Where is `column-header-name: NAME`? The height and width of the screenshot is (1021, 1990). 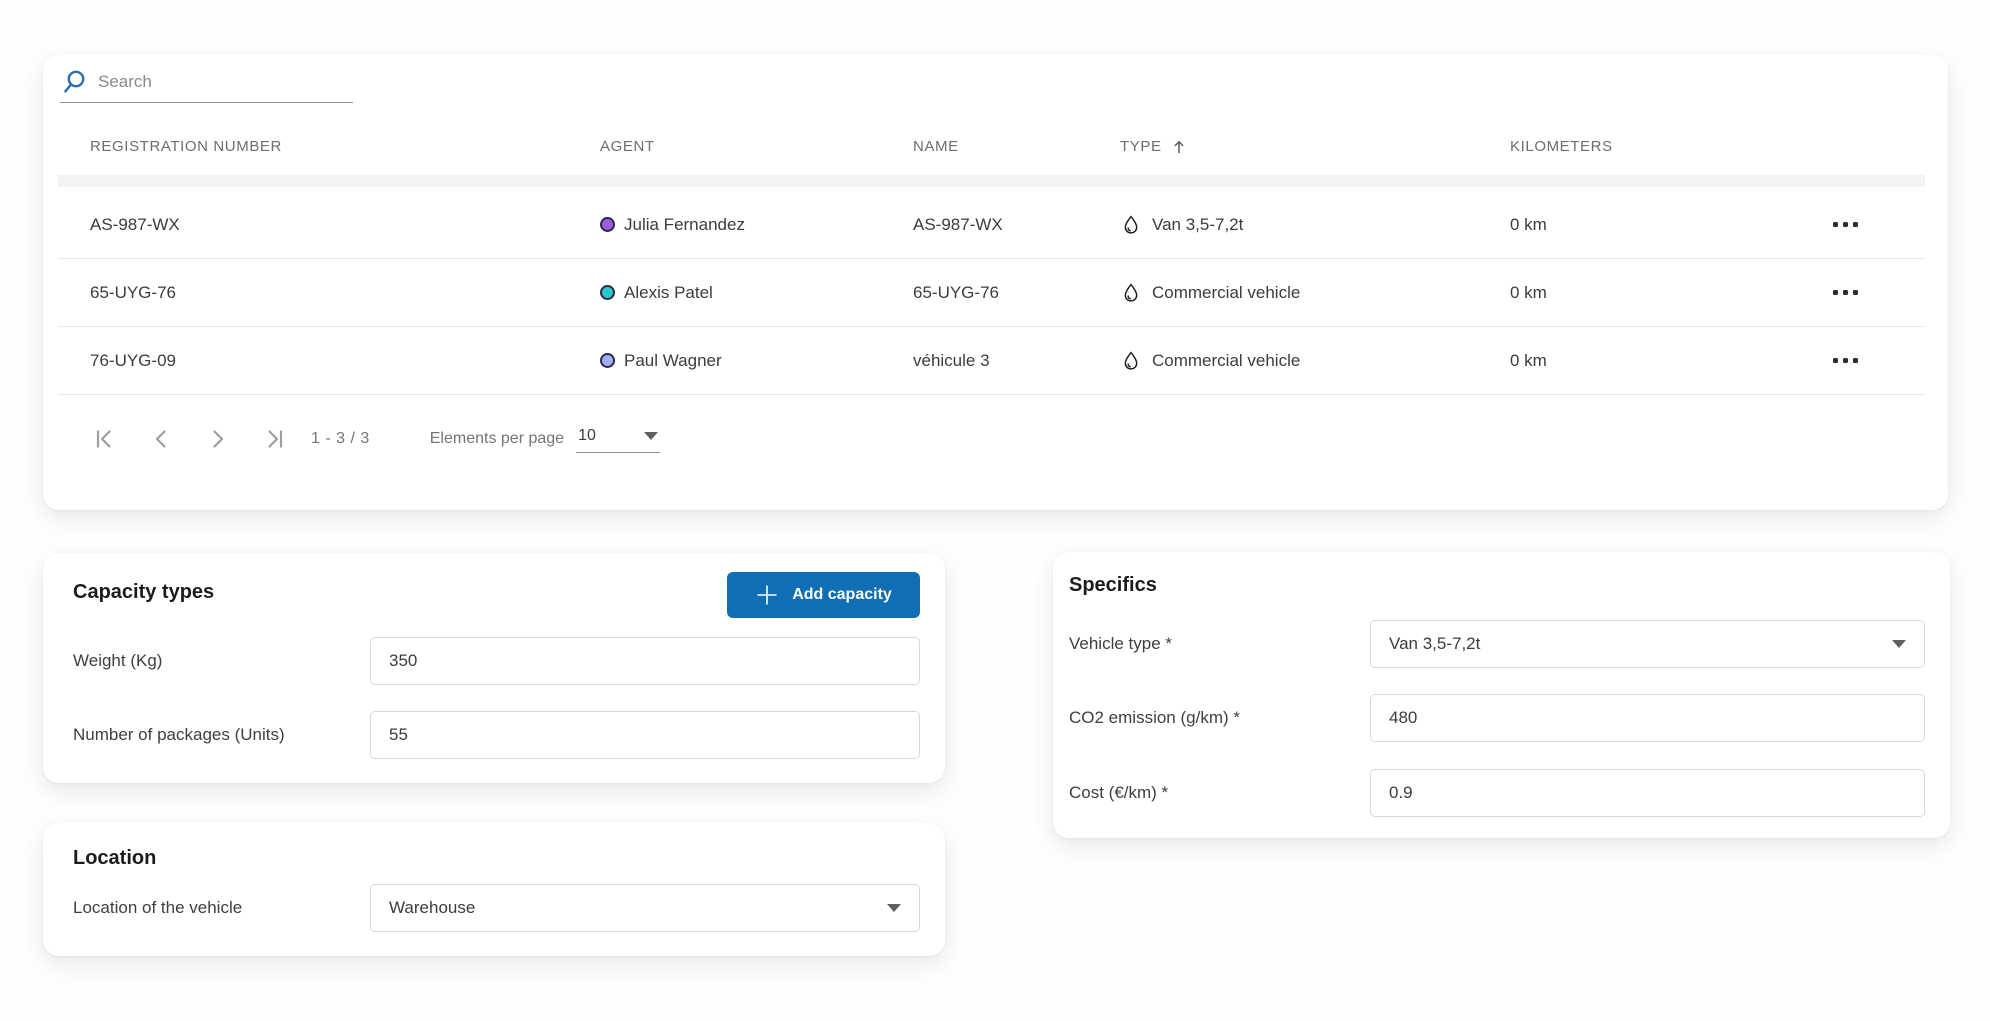 column-header-name: NAME is located at coordinates (936, 146).